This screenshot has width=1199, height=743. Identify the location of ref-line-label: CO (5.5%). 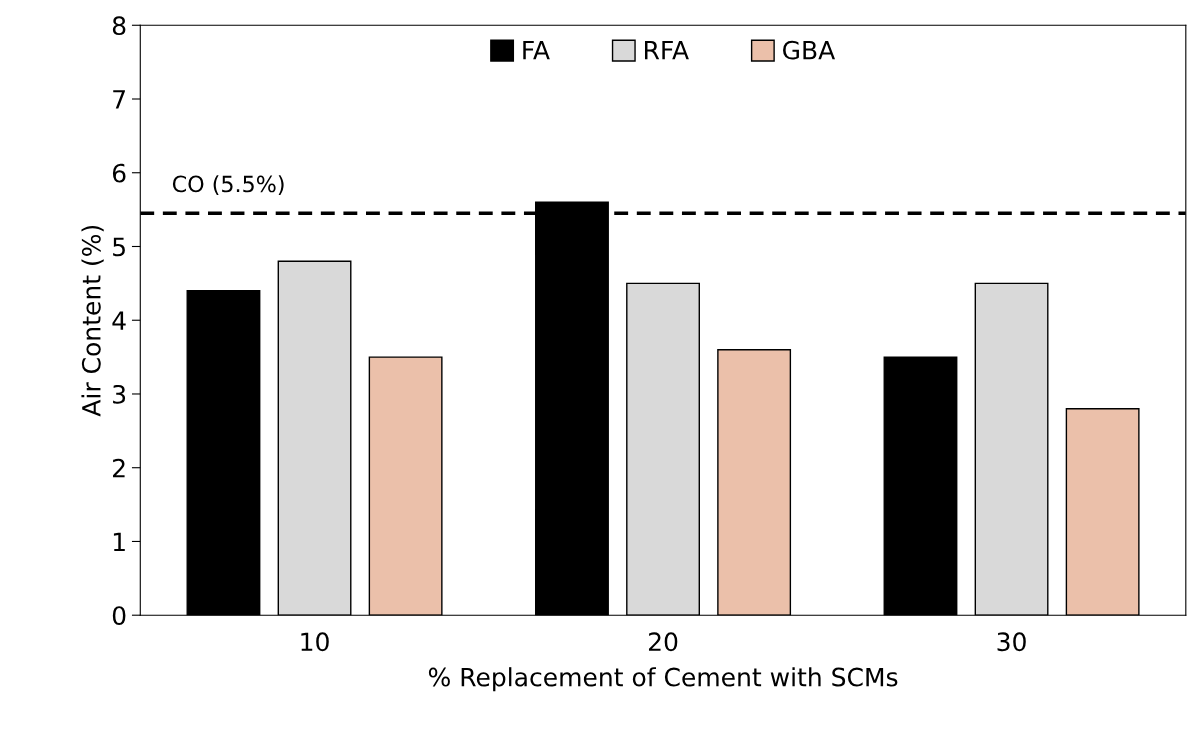
(228, 185).